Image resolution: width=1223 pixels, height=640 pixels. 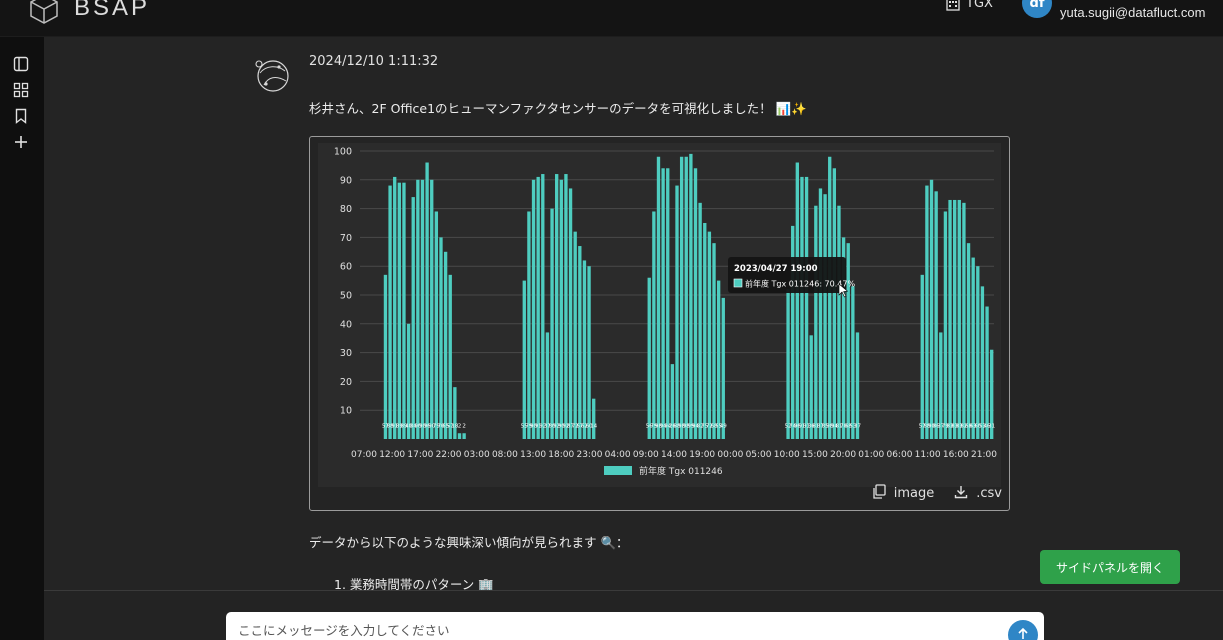 What do you see at coordinates (22, 338) in the screenshot?
I see `left-rail` at bounding box center [22, 338].